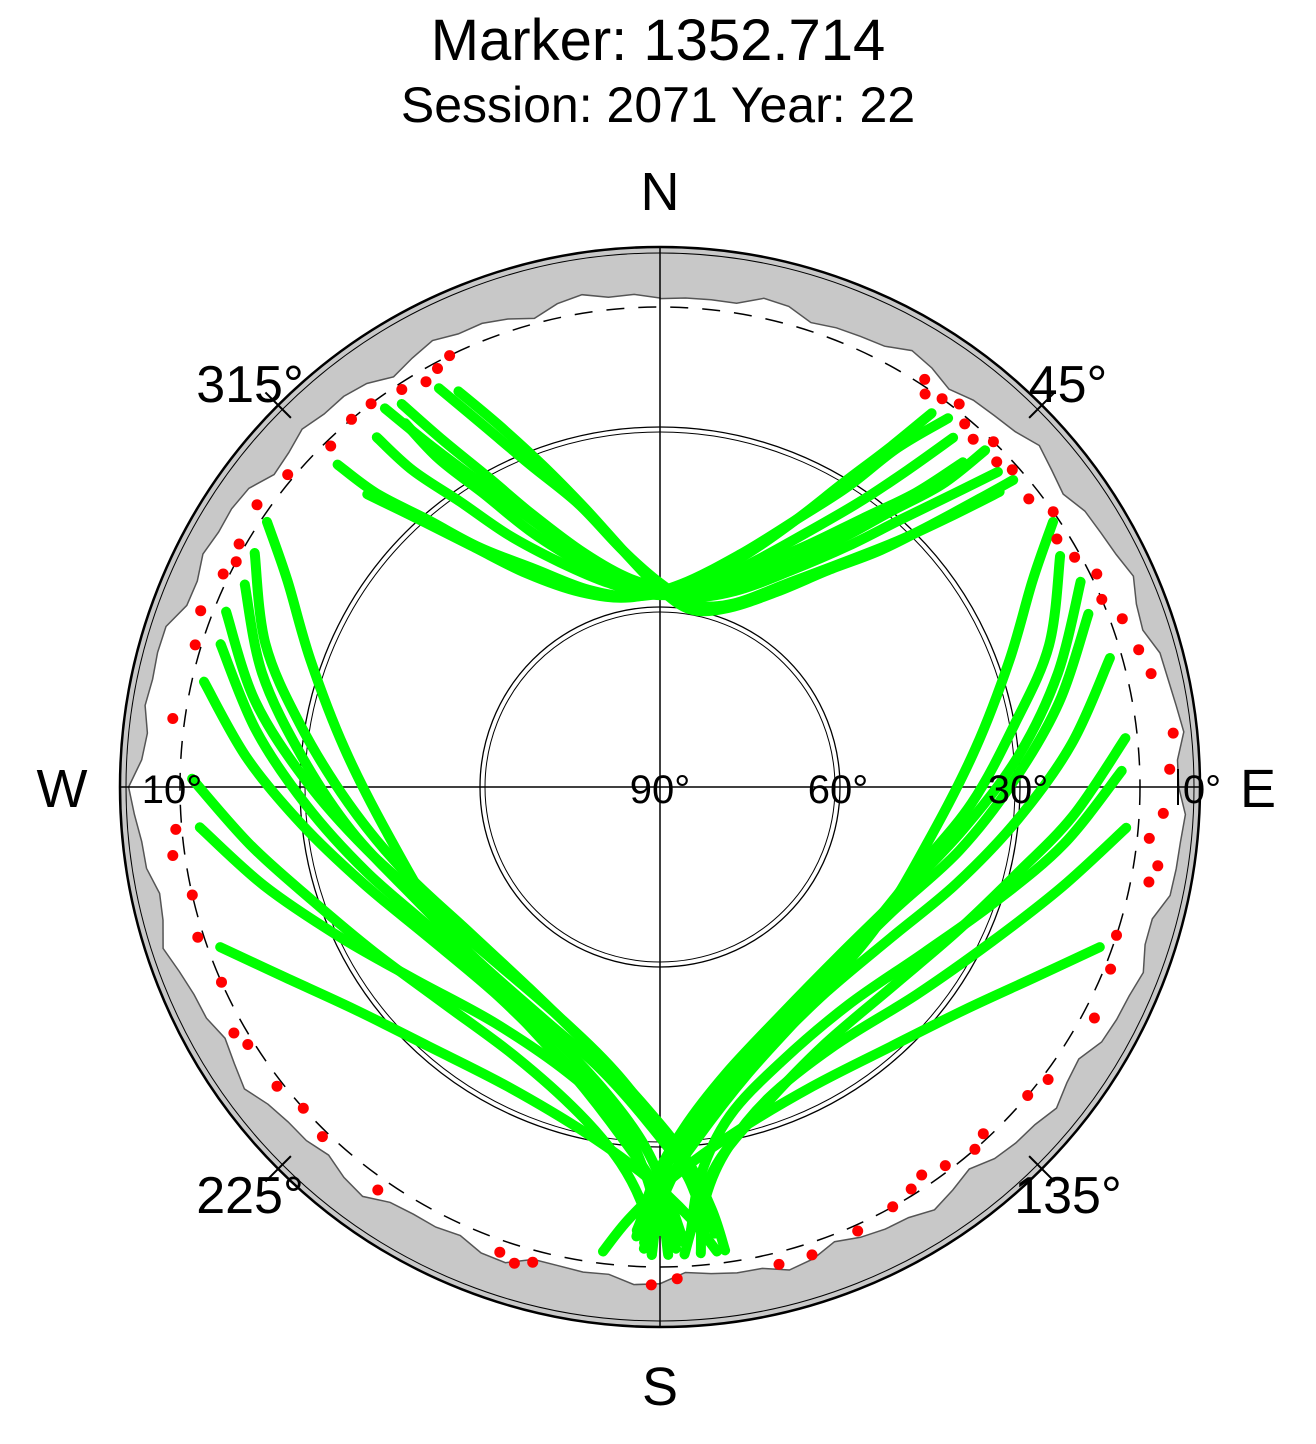 The height and width of the screenshot is (1444, 1316). What do you see at coordinates (660, 192) in the screenshot?
I see `compass-north: N` at bounding box center [660, 192].